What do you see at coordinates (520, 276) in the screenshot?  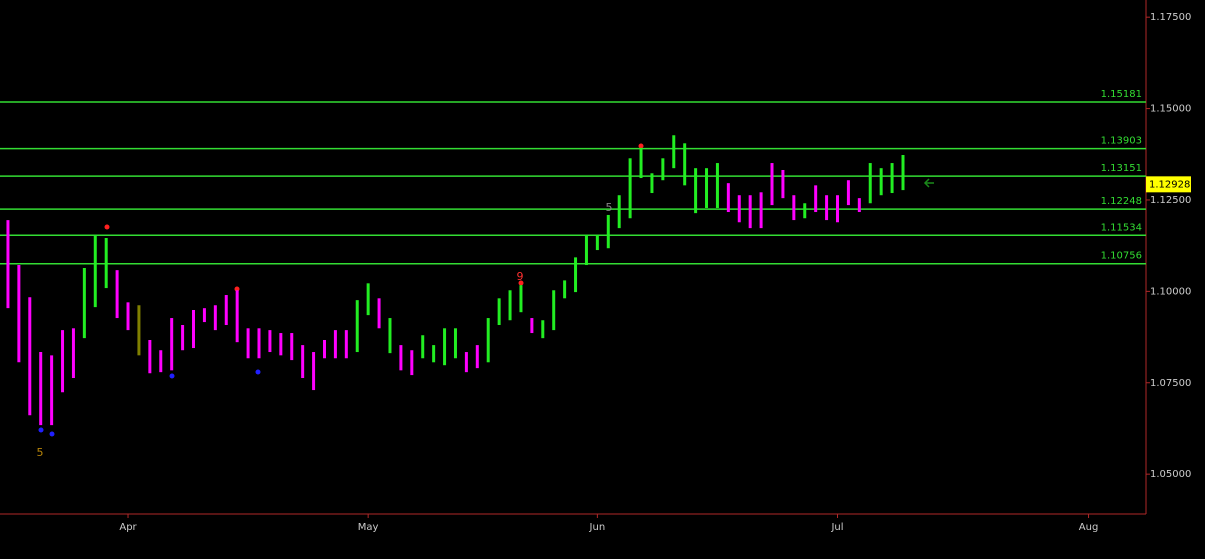 I see `annotation: 9` at bounding box center [520, 276].